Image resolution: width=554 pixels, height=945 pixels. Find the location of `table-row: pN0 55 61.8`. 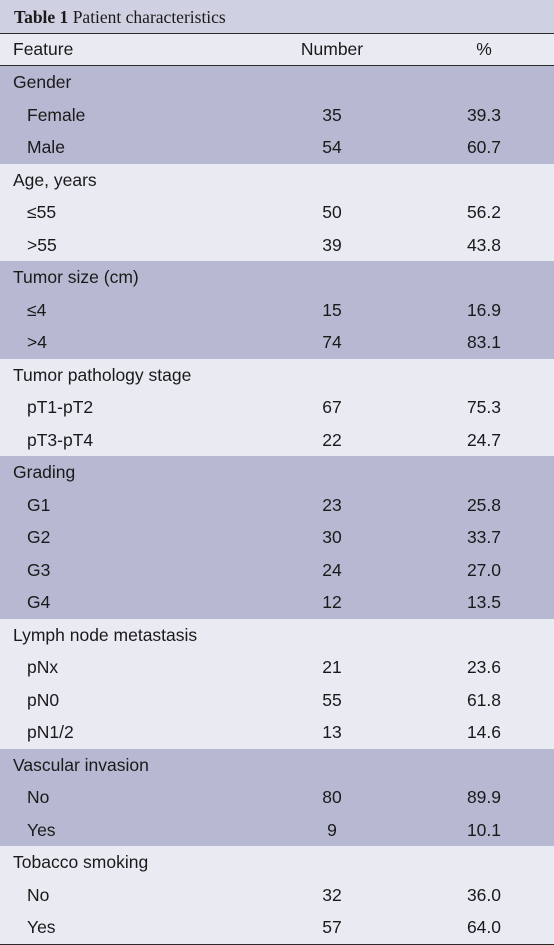

table-row: pN0 55 61.8 is located at coordinates (277, 699).